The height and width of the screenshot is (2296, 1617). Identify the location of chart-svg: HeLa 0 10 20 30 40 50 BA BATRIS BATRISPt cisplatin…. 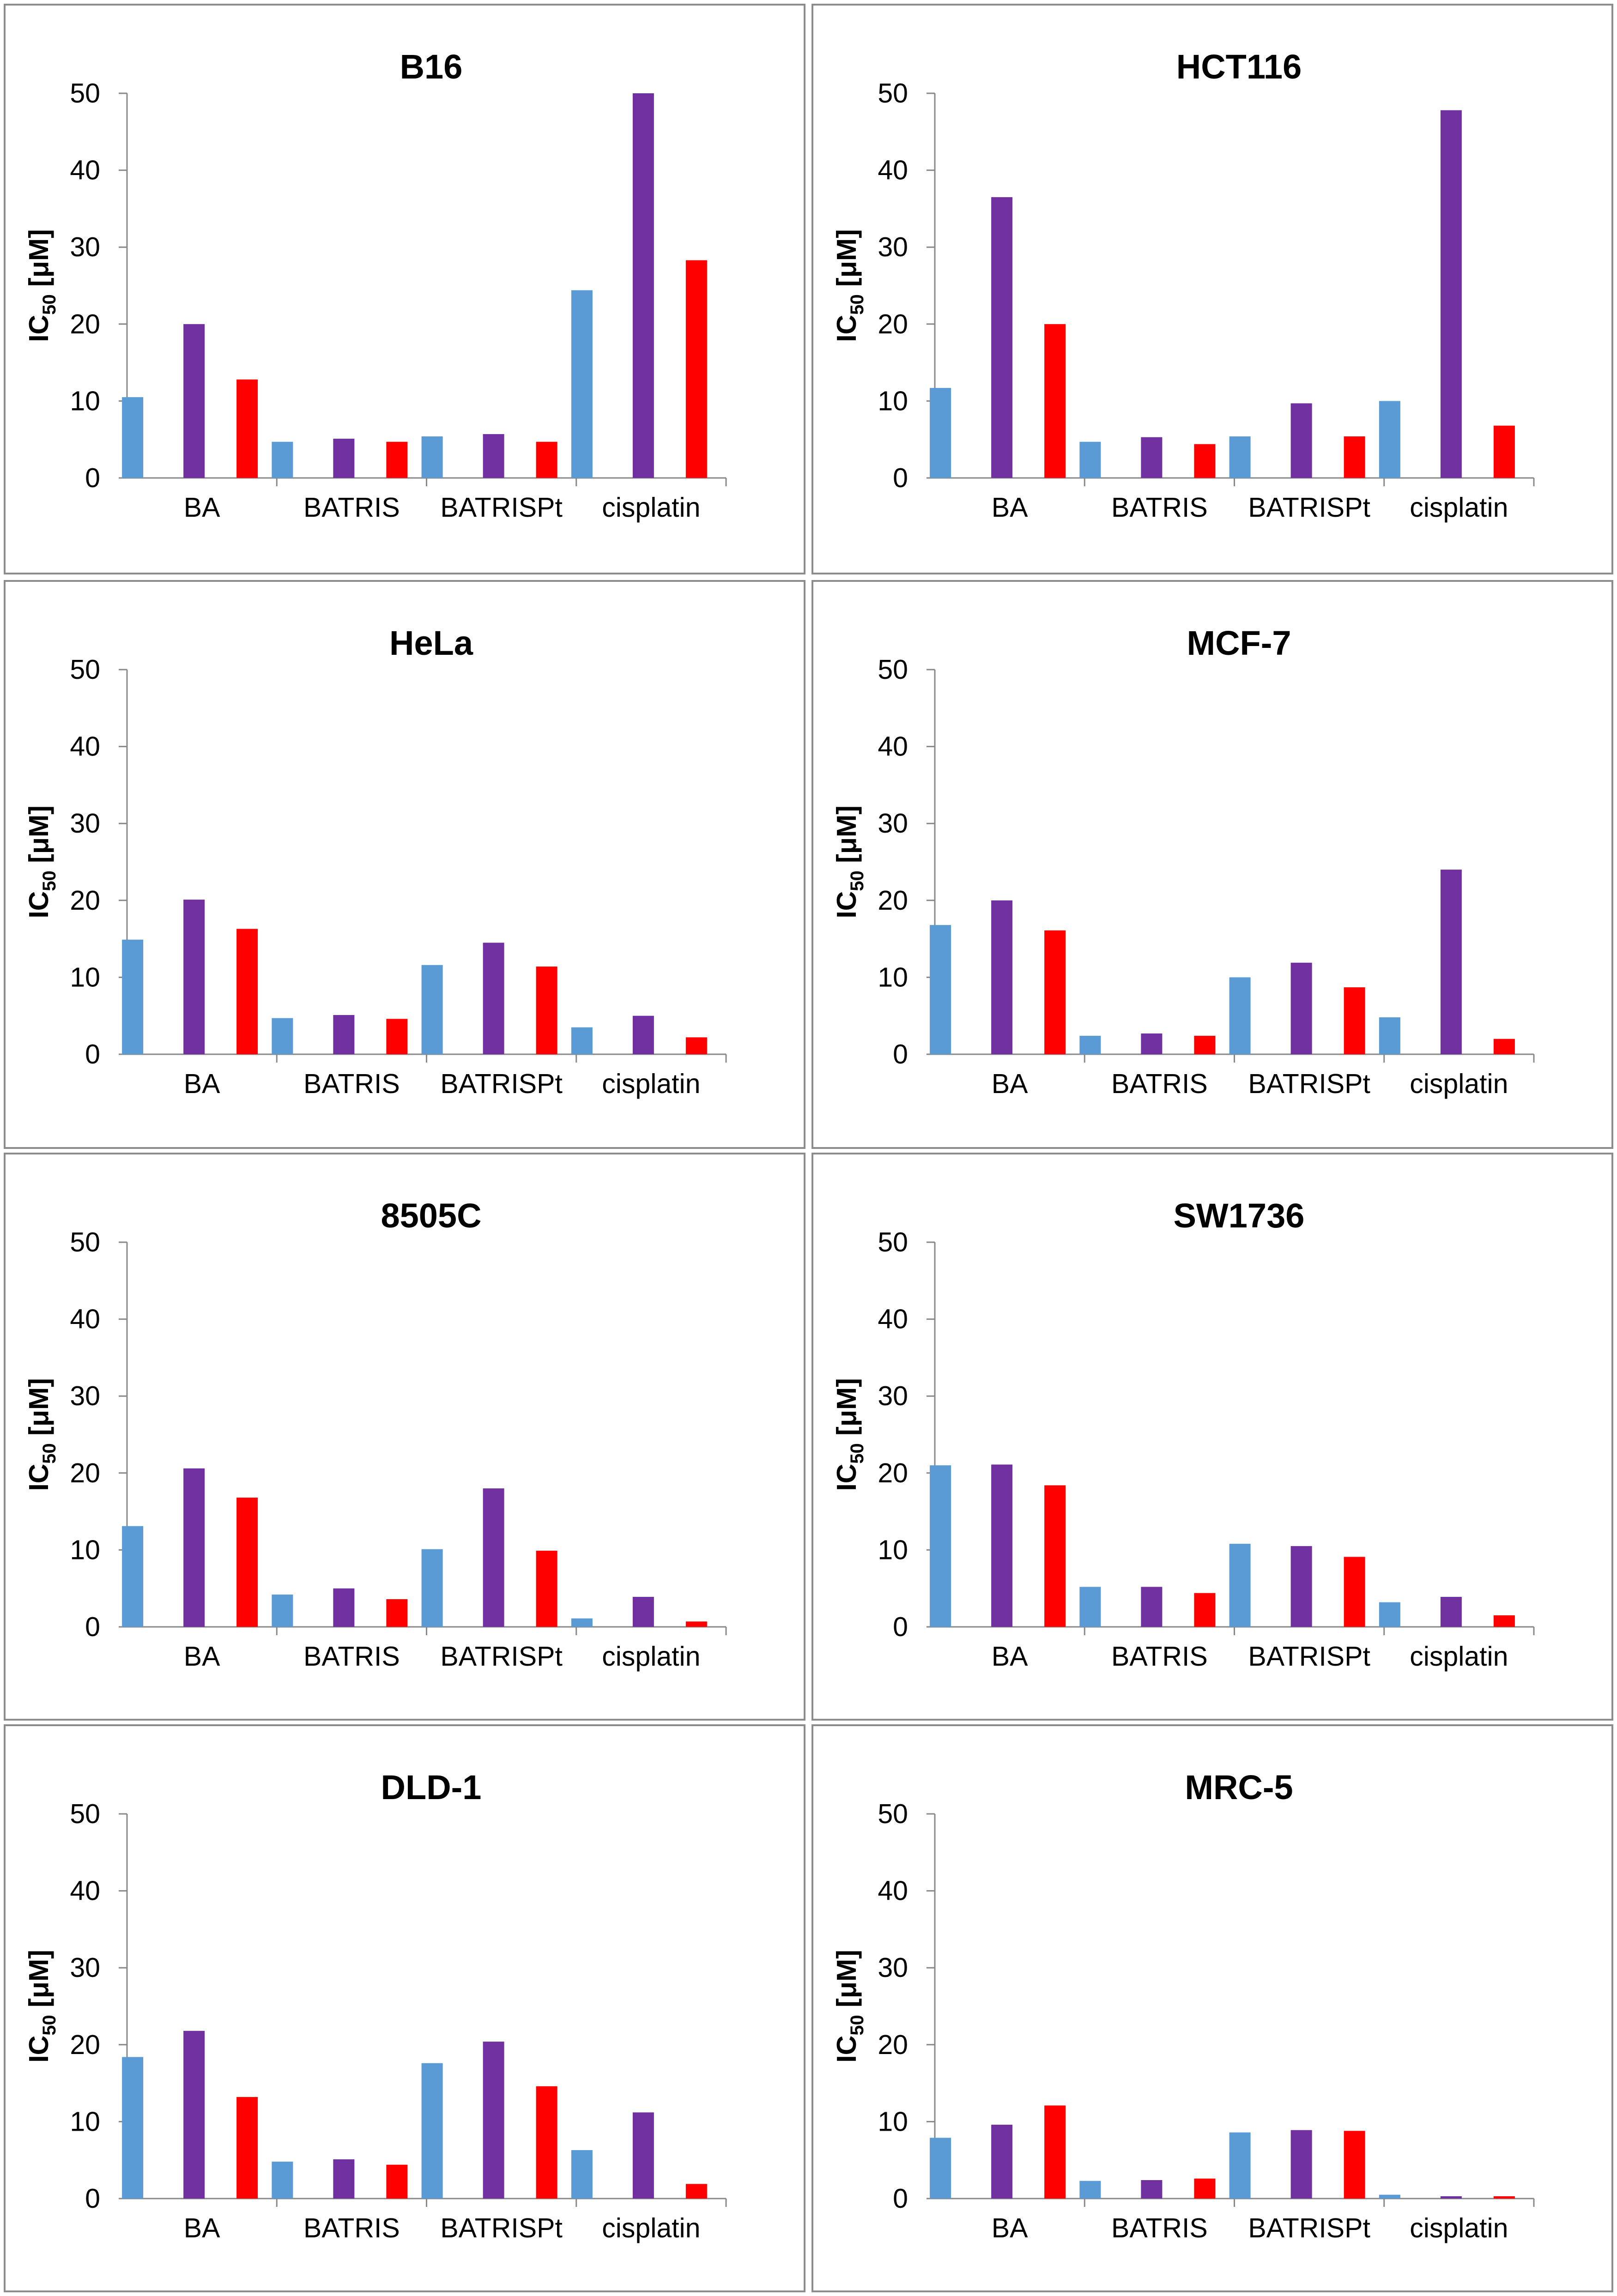
(375, 861).